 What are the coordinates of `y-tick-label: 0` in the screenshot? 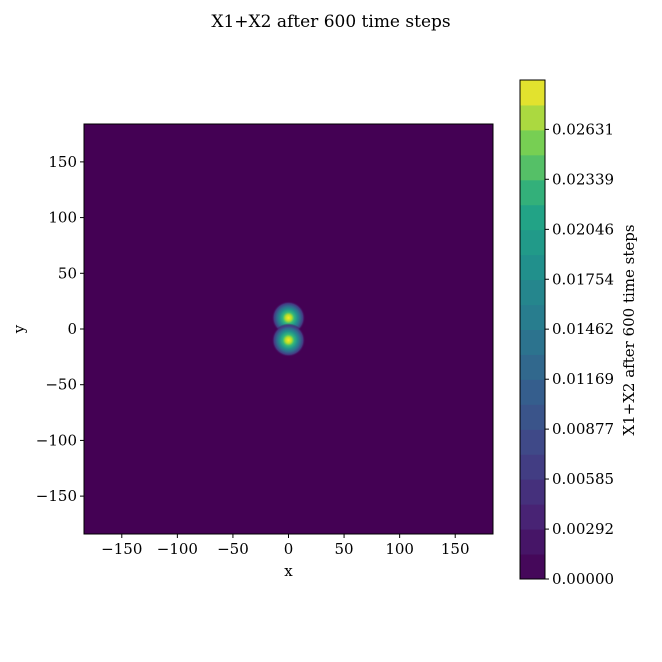 It's located at (72, 329).